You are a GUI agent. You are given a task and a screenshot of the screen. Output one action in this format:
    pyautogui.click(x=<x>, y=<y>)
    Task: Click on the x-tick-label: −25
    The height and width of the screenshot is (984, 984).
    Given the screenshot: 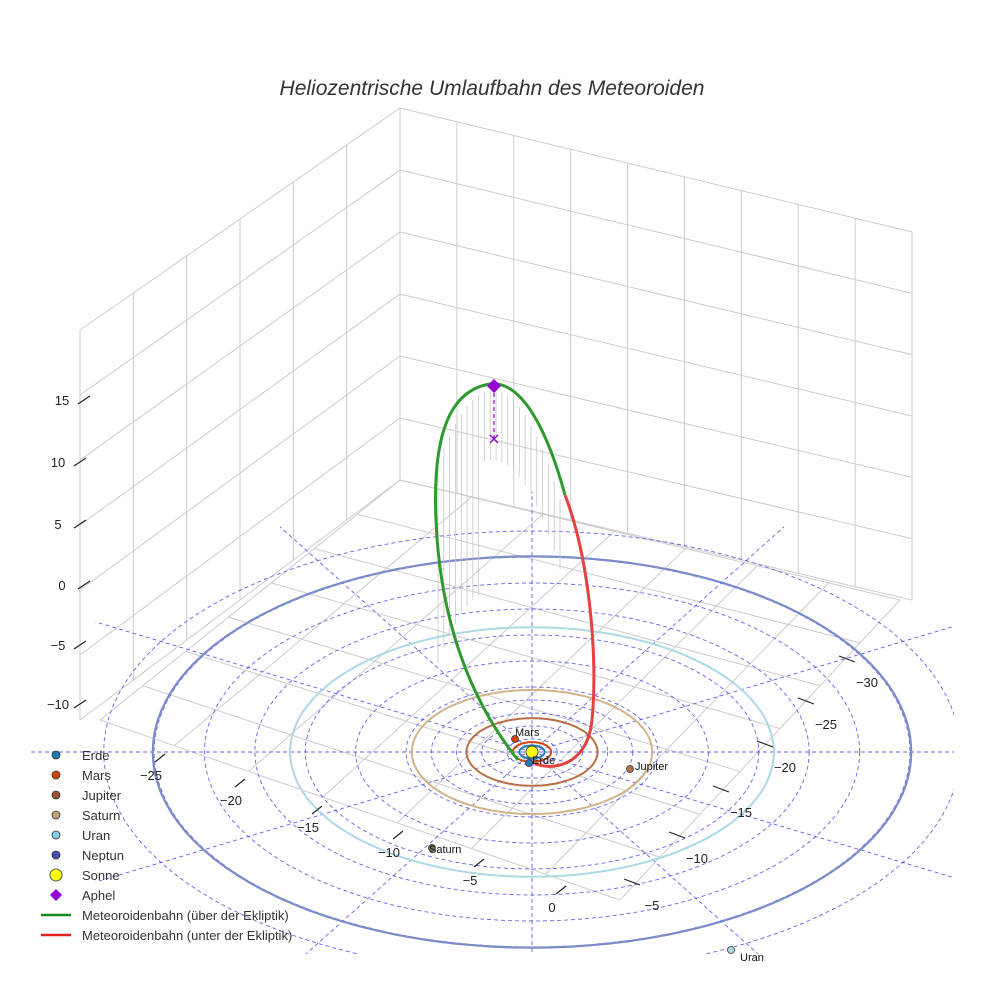 What is the action you would take?
    pyautogui.click(x=151, y=775)
    